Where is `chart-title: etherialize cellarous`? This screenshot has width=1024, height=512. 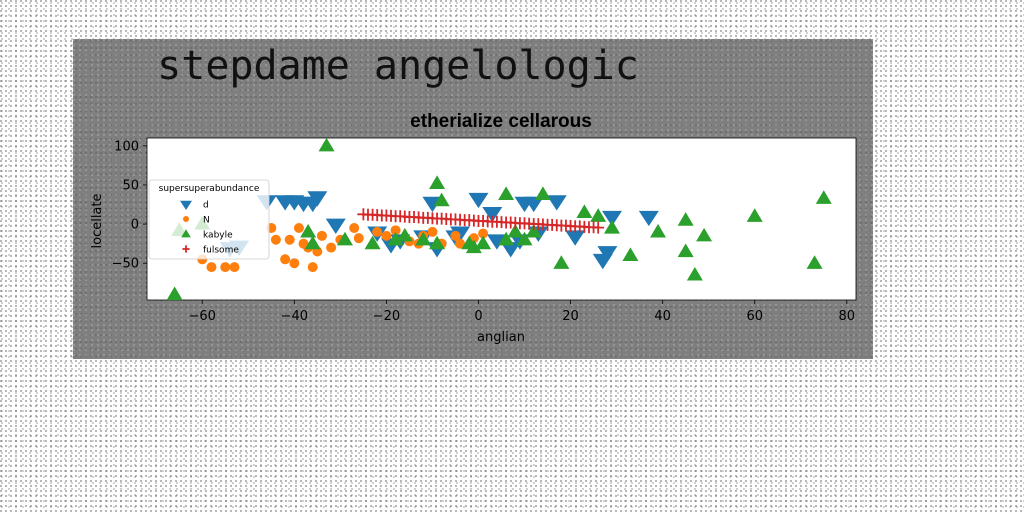
chart-title: etherialize cellarous is located at coordinates (501, 121).